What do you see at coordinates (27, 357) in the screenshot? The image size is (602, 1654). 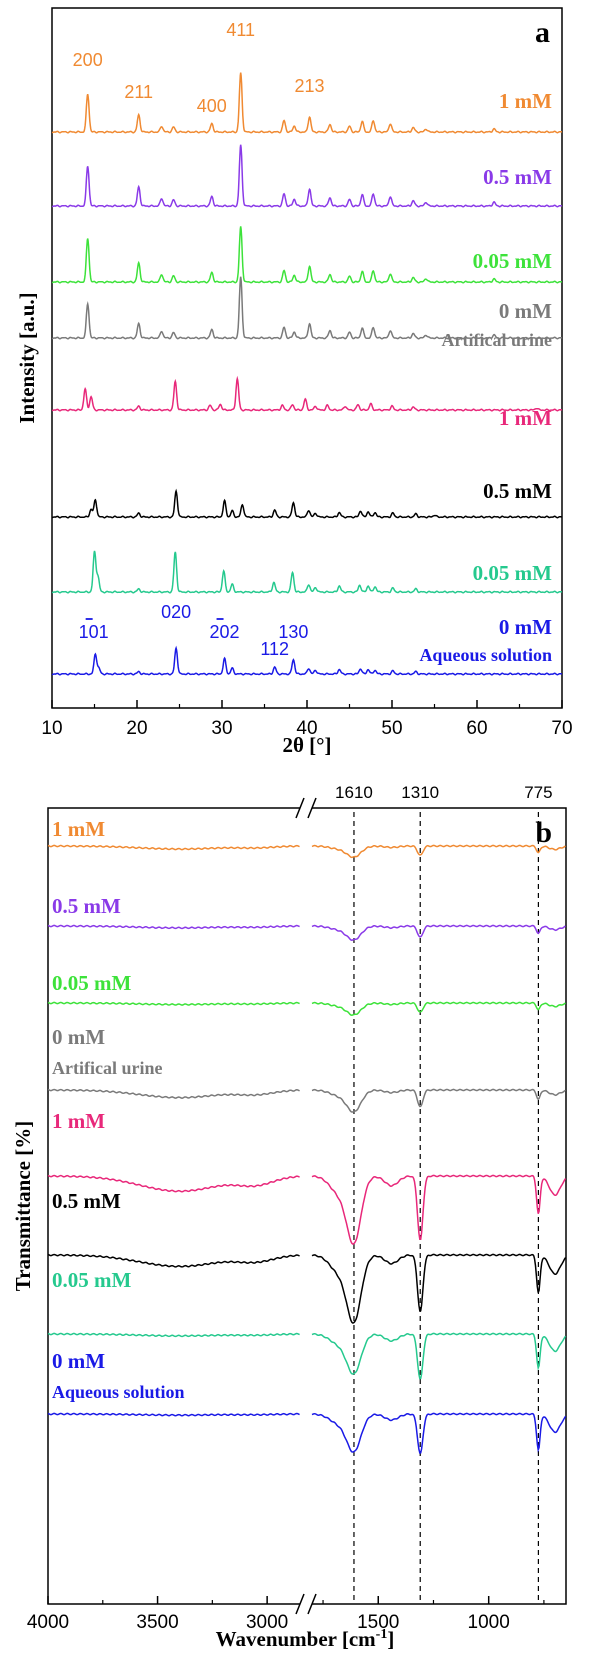 I see `xrd-y-axis-label: Intensity [a.u.]` at bounding box center [27, 357].